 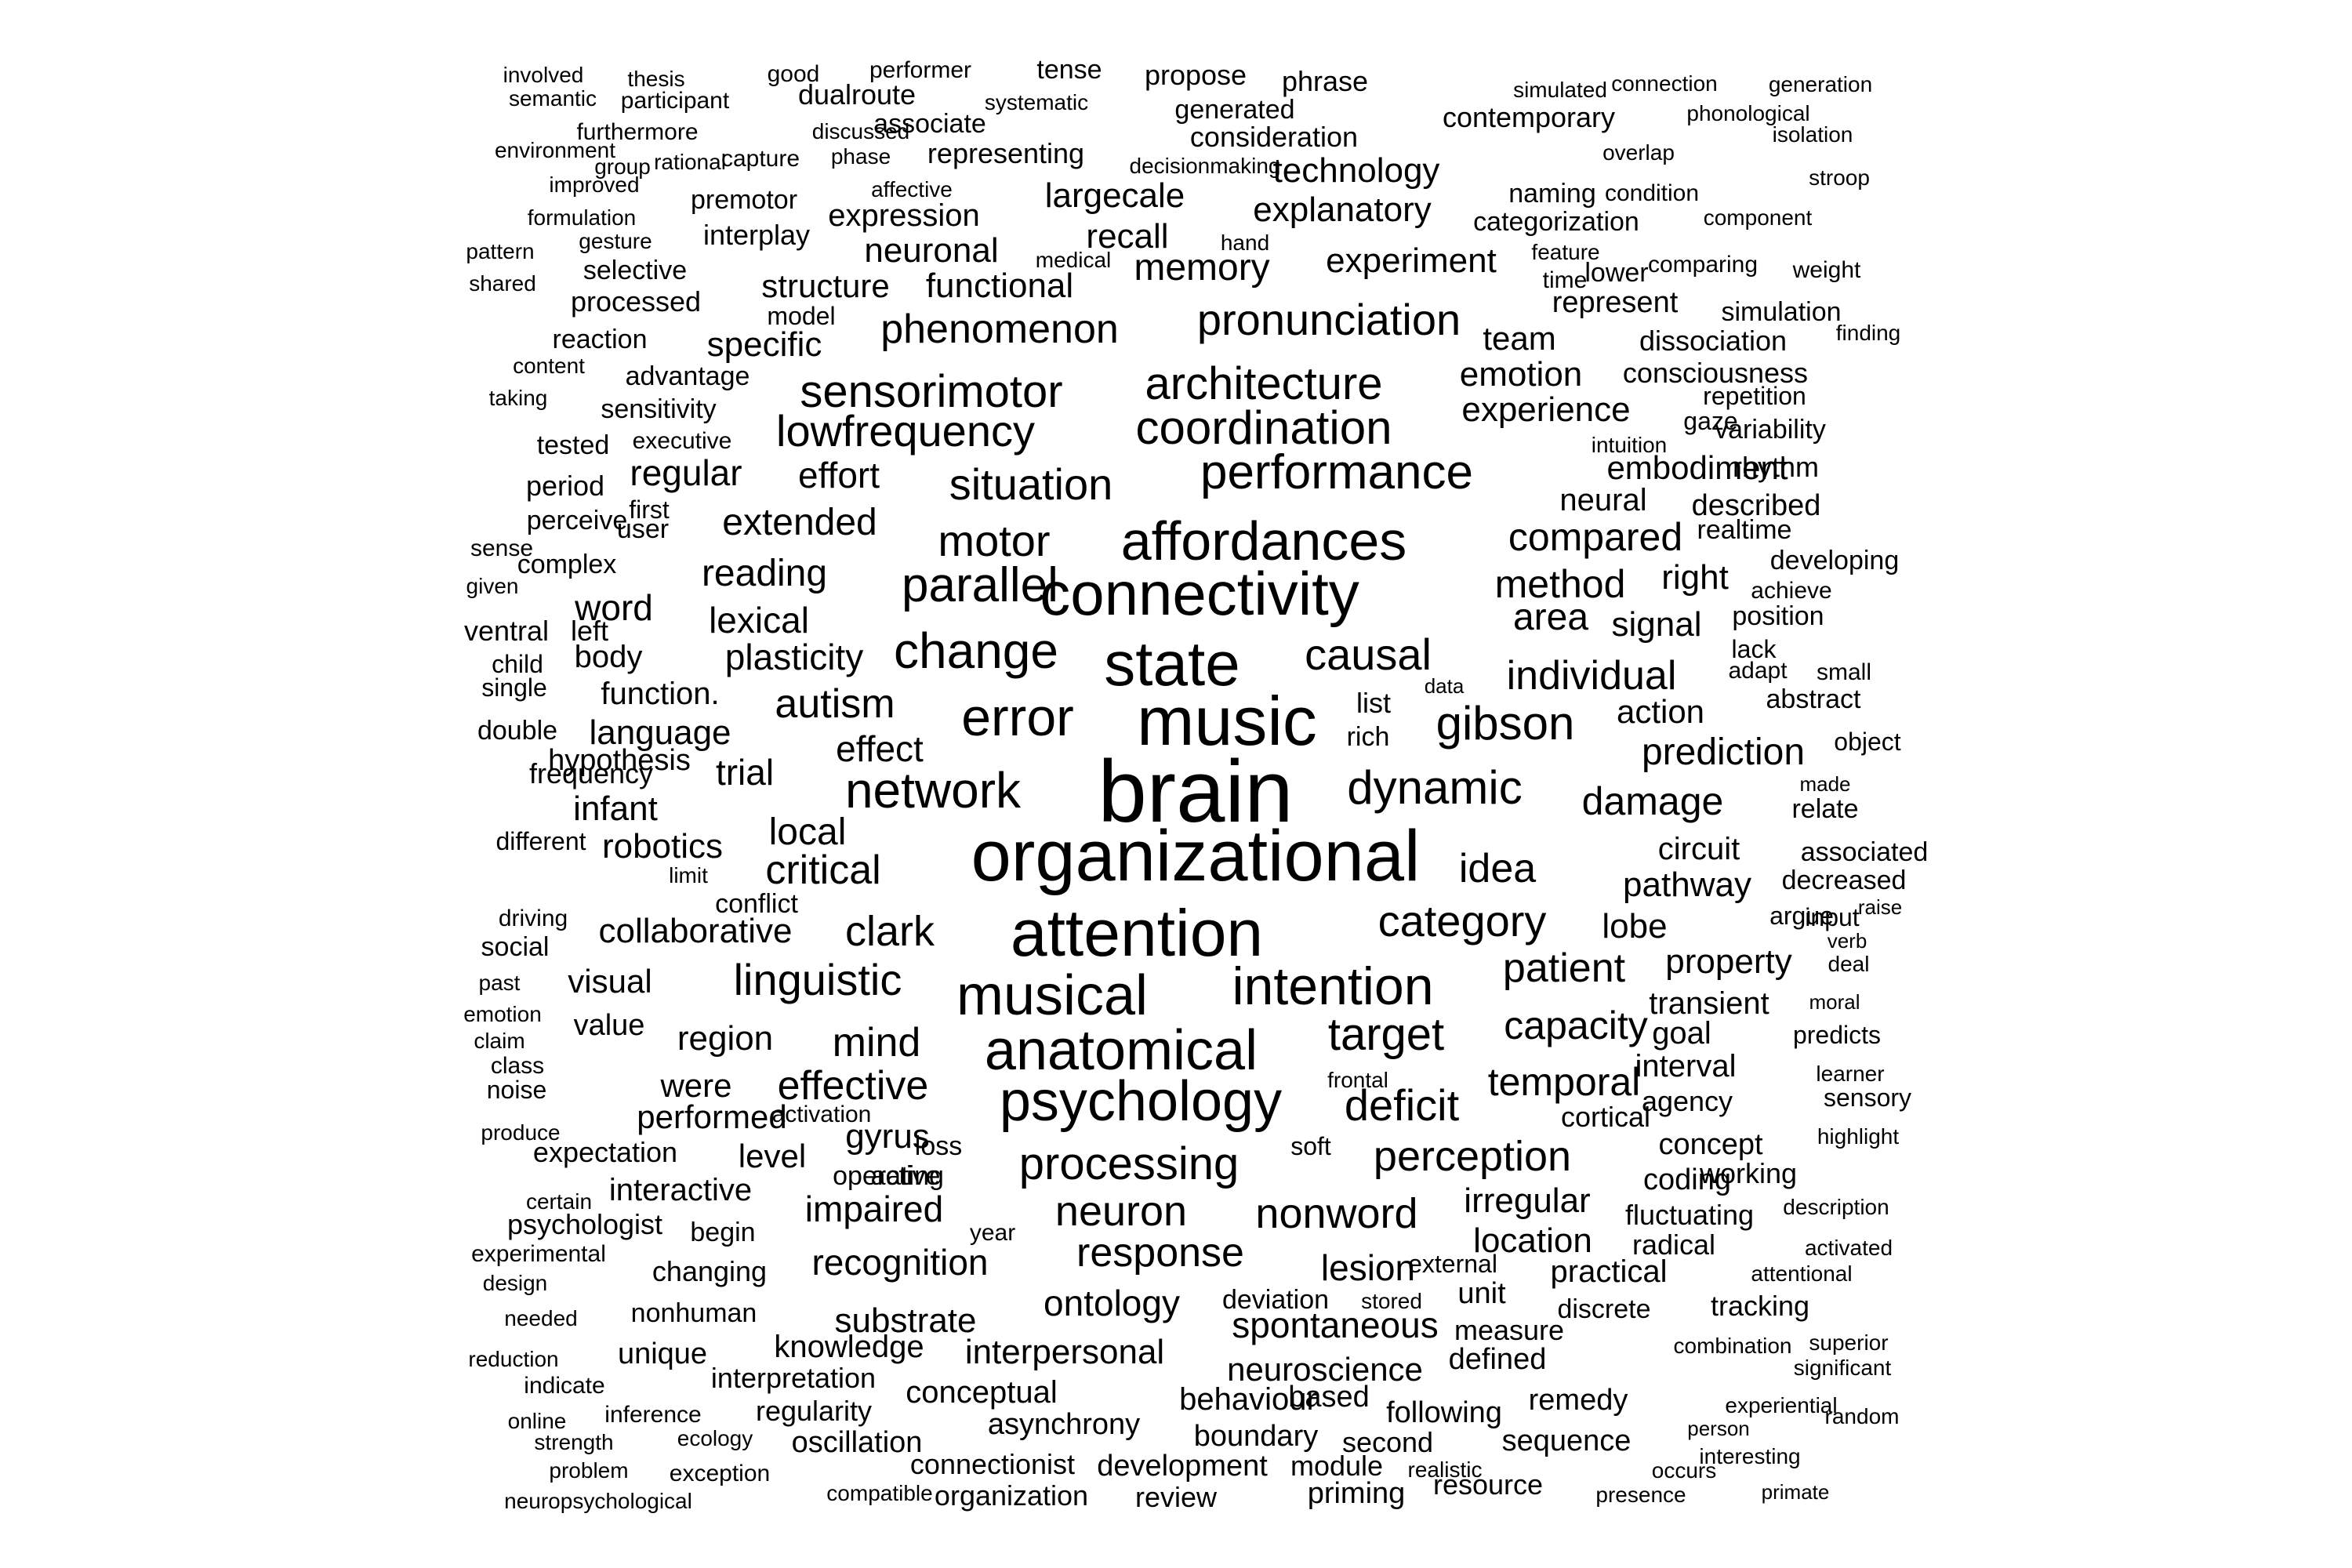 I want to click on cloud-word: clark, so click(x=890, y=931).